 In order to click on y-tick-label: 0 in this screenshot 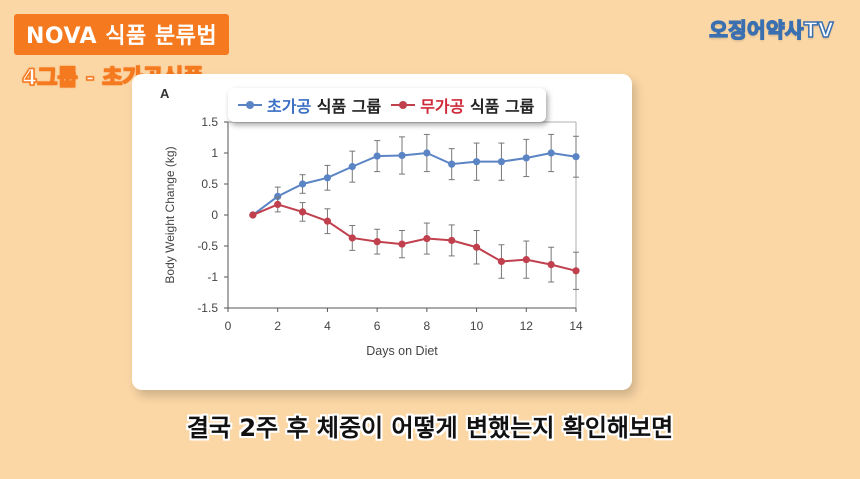, I will do `click(214, 215)`.